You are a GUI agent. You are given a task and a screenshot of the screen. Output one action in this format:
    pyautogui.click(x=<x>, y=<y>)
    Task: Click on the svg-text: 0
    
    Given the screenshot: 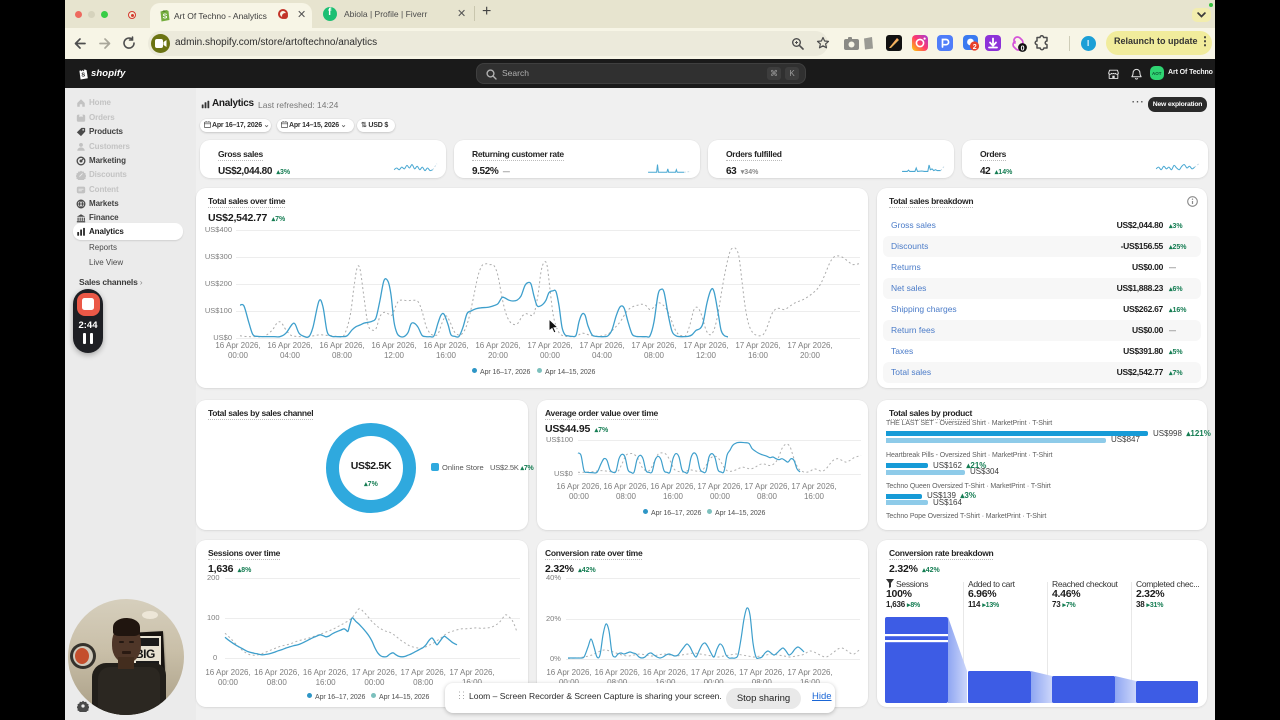 What is the action you would take?
    pyautogui.click(x=1023, y=48)
    